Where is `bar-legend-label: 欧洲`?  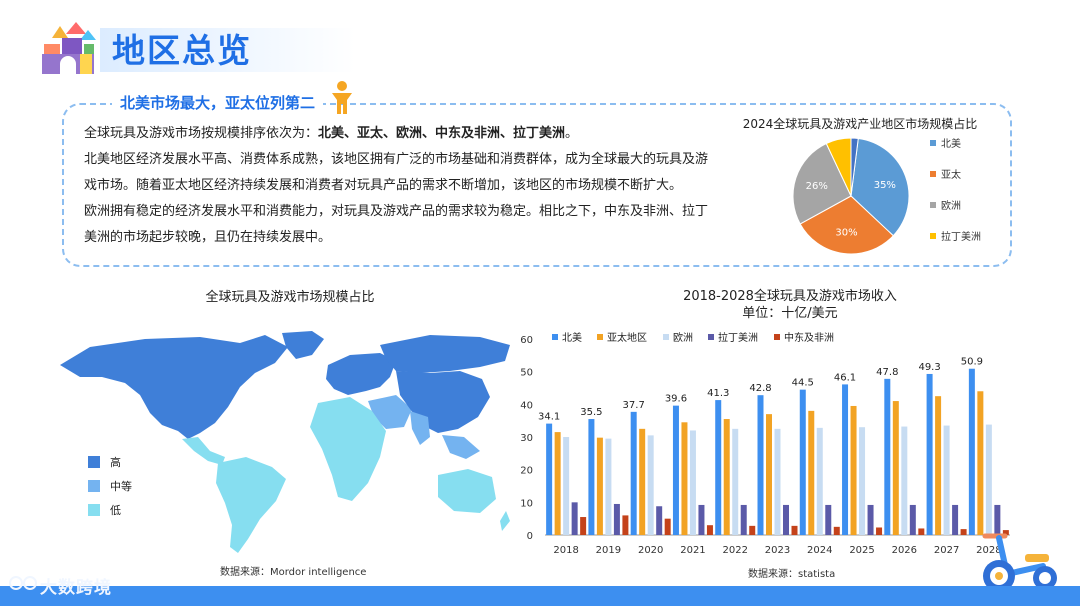
bar-legend-label: 欧洲 is located at coordinates (683, 338).